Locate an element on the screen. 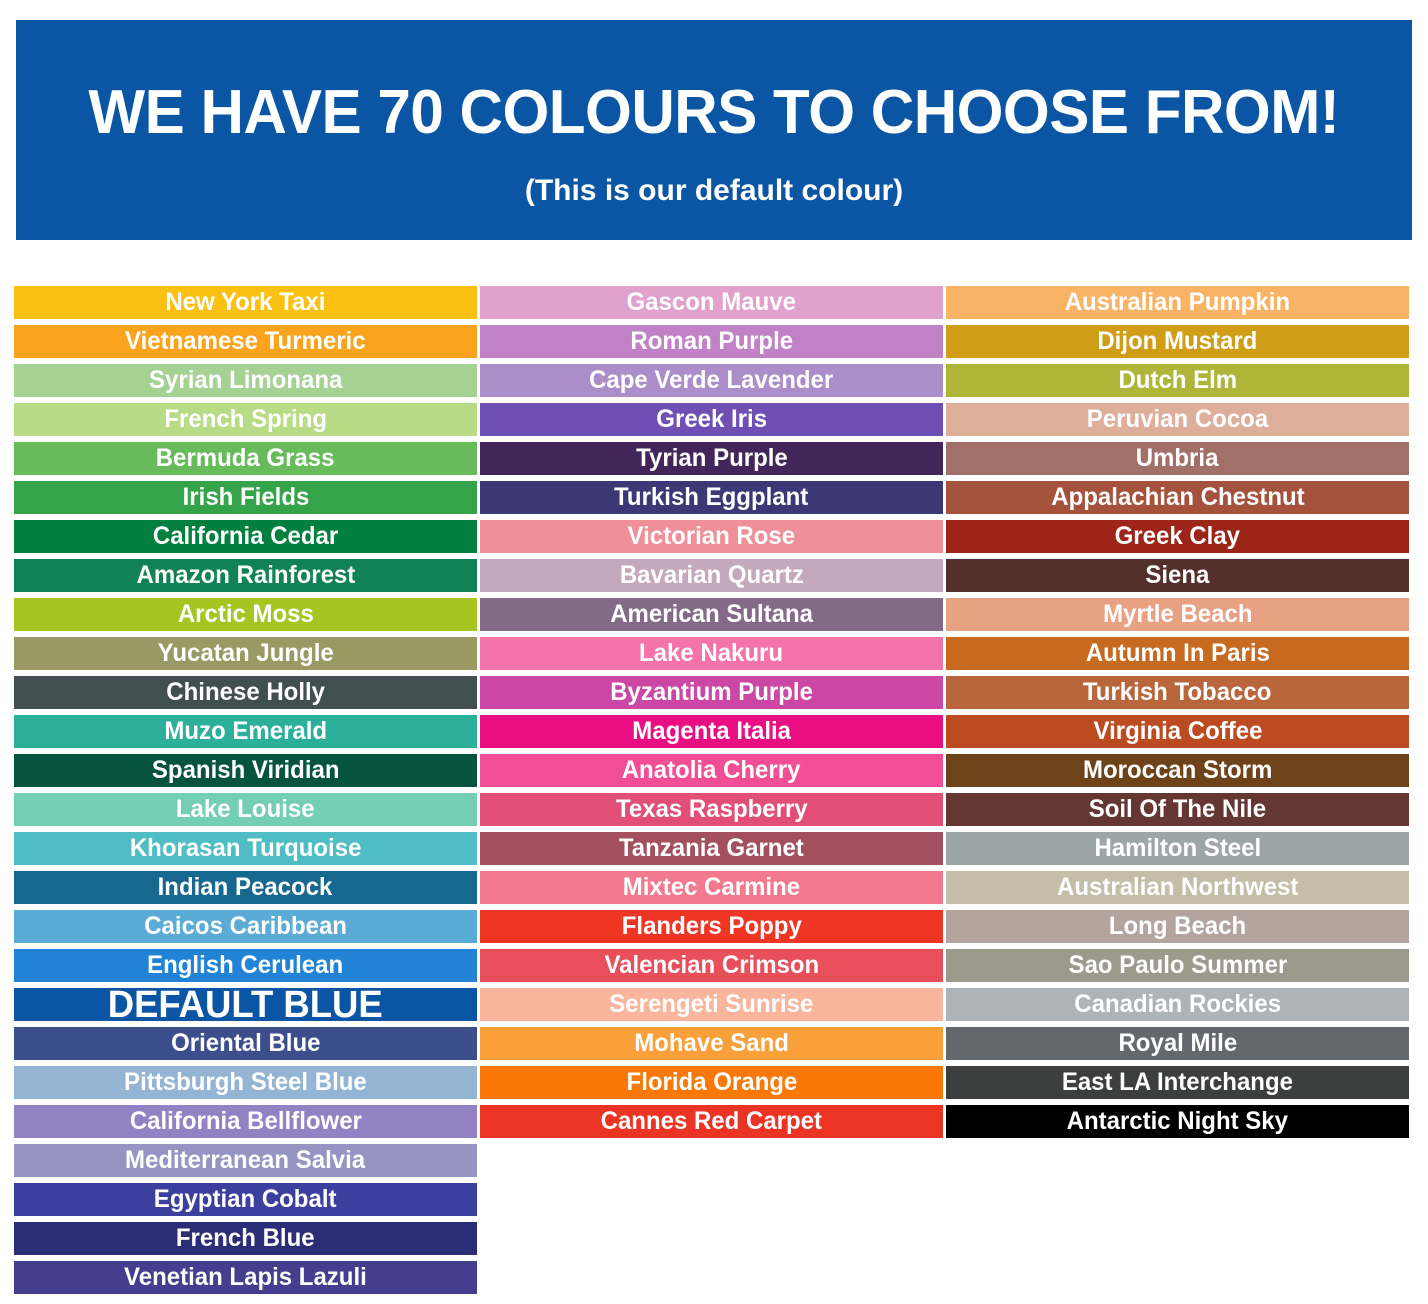  colour-swatch: Florida Orange is located at coordinates (711, 1082).